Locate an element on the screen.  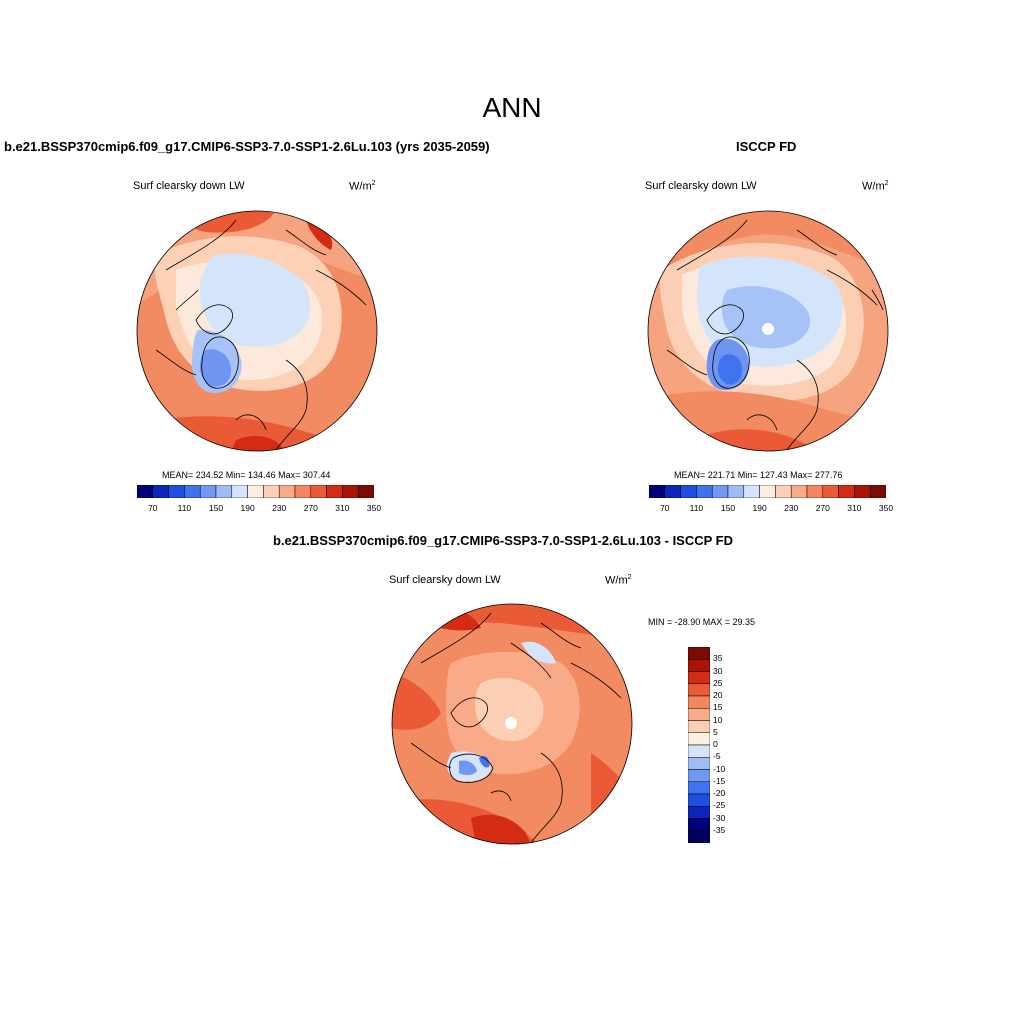
colorbar-tick-label: -35 is located at coordinates (719, 829).